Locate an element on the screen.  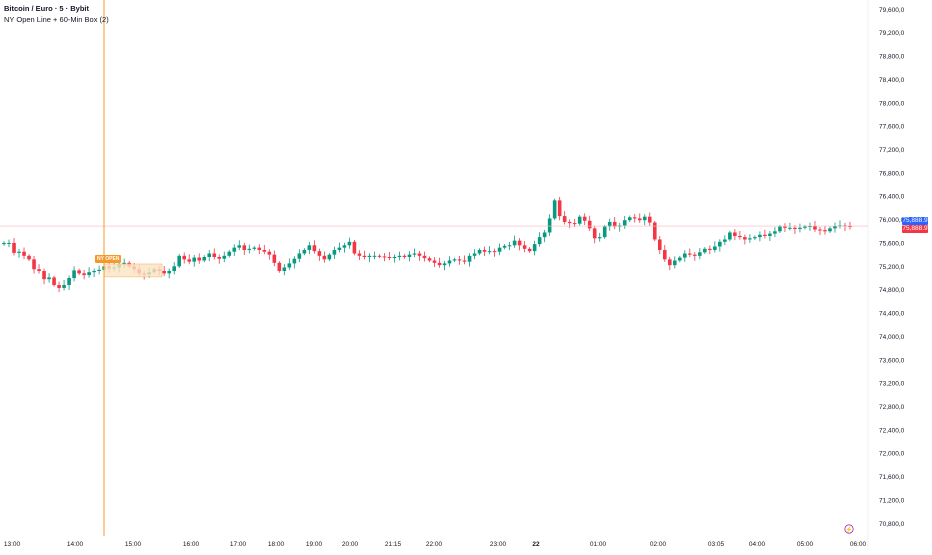
y-tick-label: 73,200,0 is located at coordinates (892, 384).